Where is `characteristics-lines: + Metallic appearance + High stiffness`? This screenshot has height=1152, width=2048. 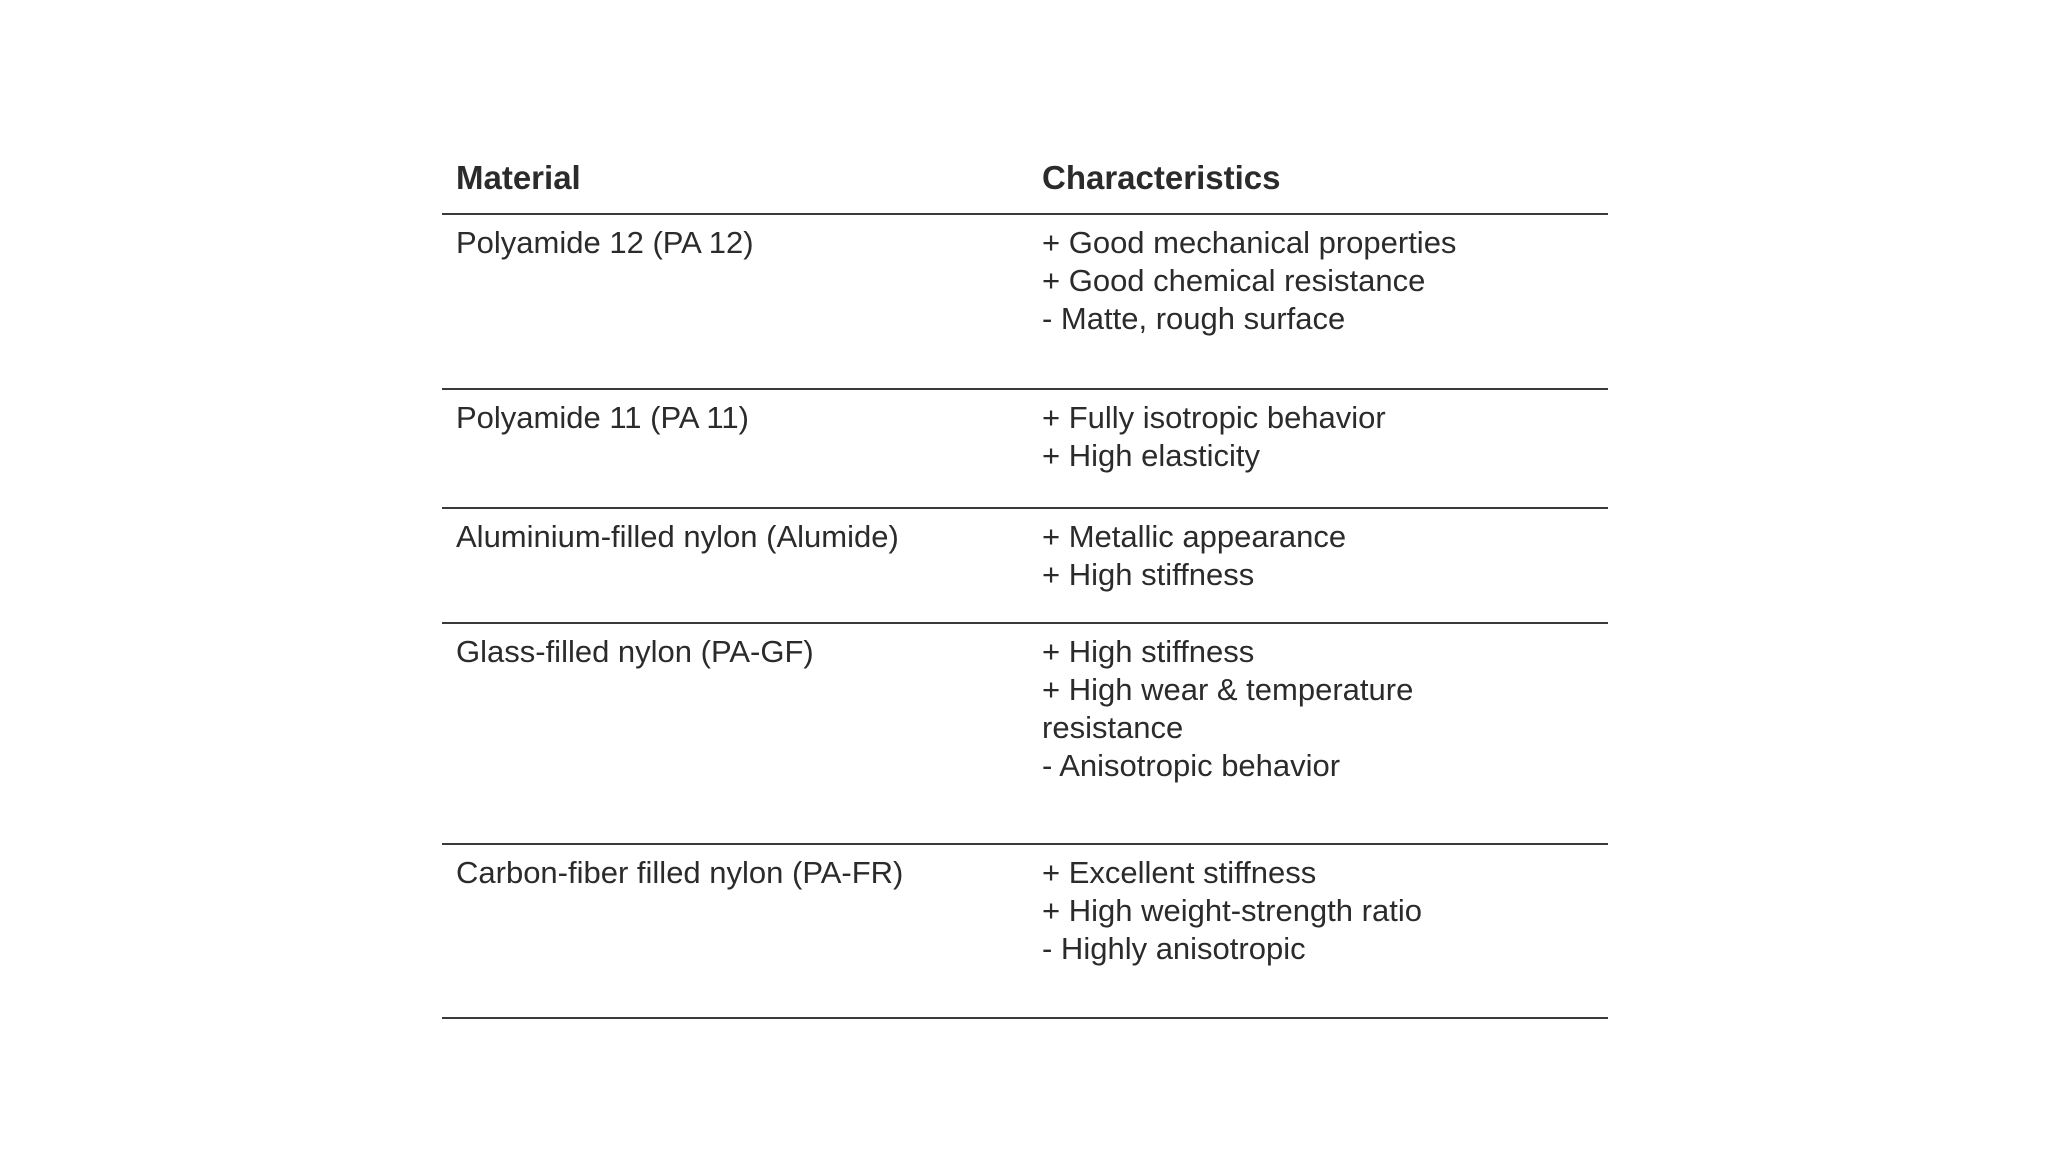 characteristics-lines: + Metallic appearance + High stiffness is located at coordinates (1292, 556).